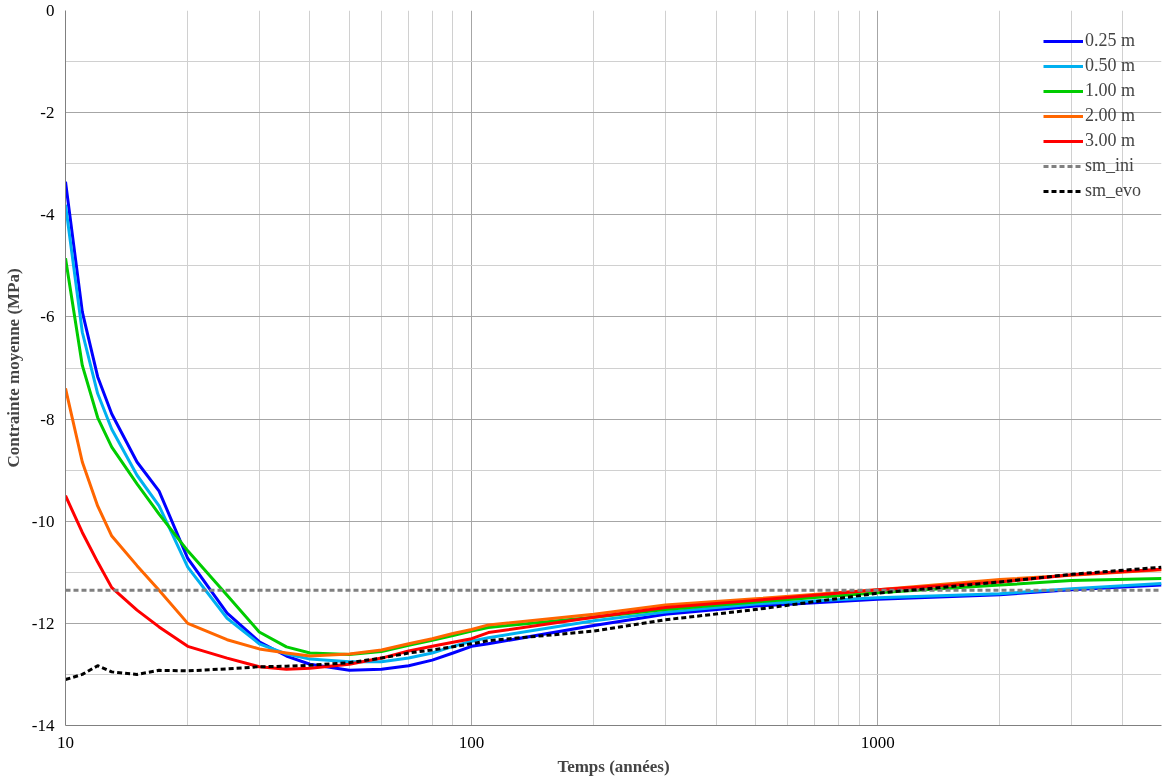 The height and width of the screenshot is (781, 1173). I want to click on y-tick-label: 0, so click(50, 10).